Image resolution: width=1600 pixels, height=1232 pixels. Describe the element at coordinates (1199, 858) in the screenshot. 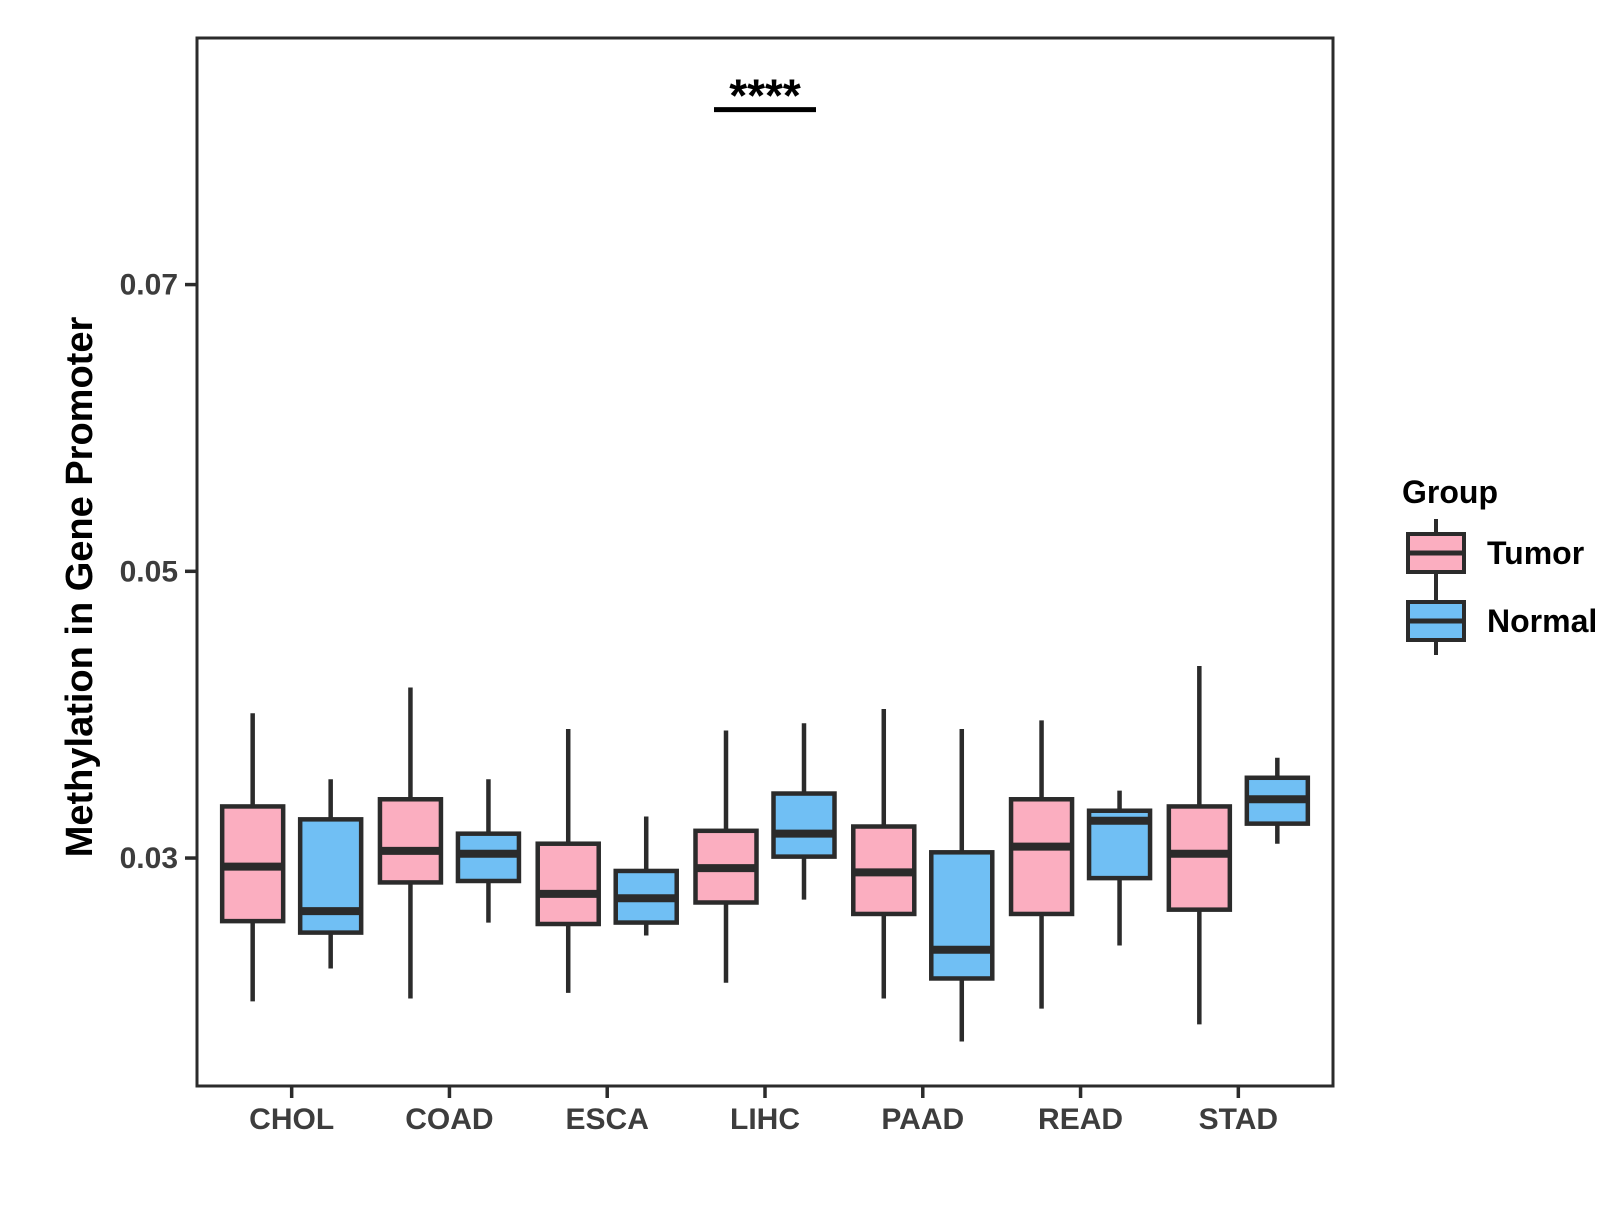

I see `box-STAD-Tumor` at that location.